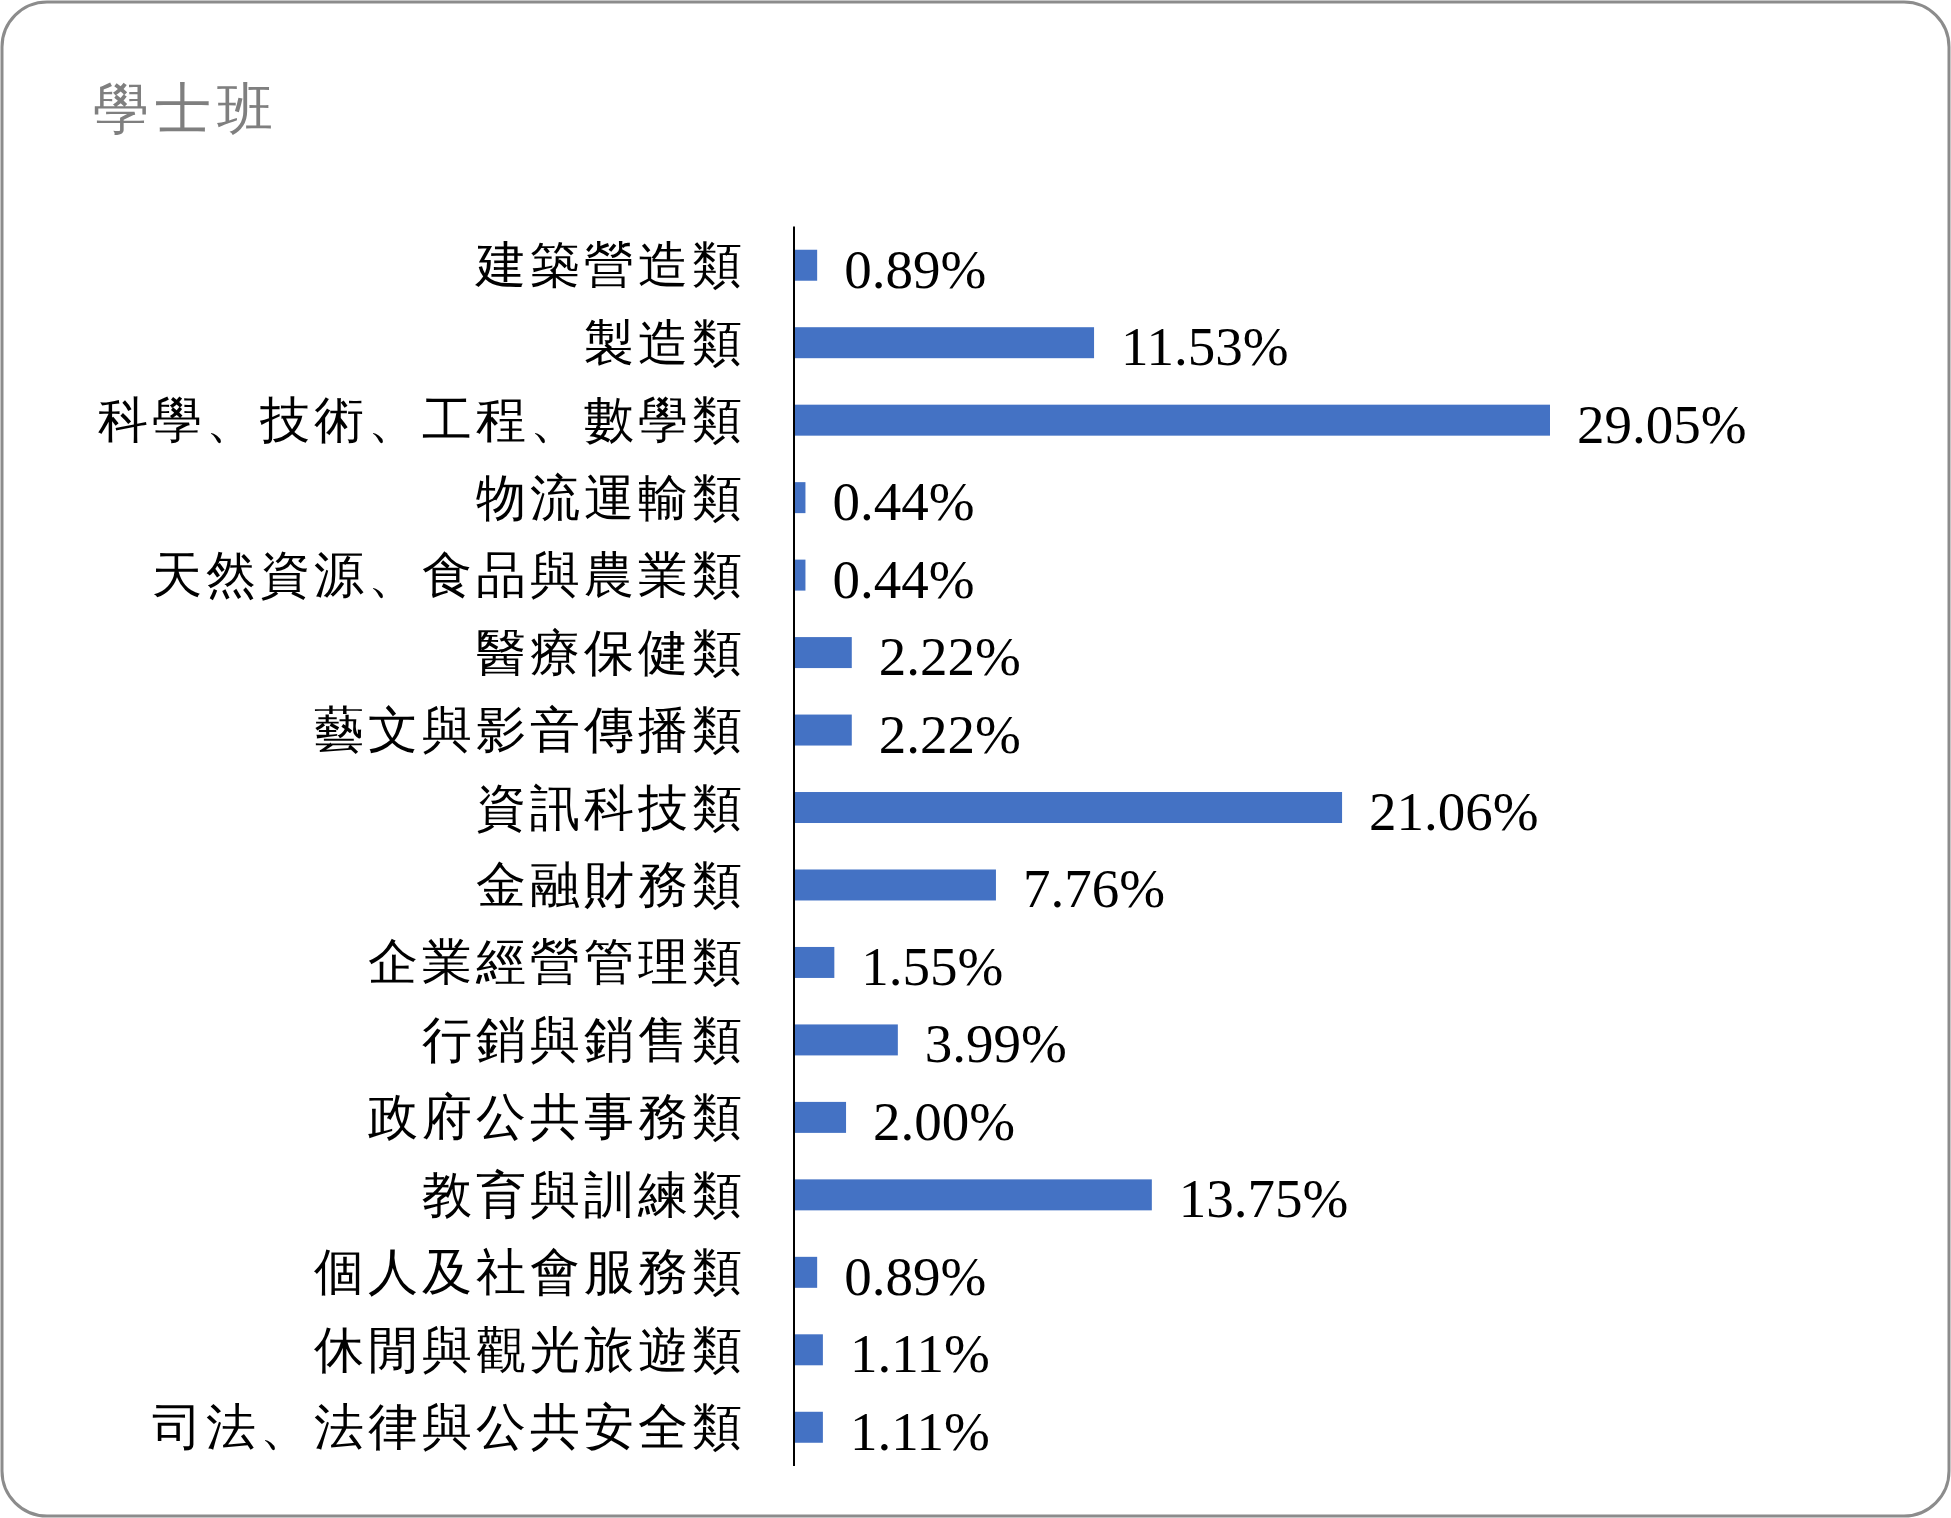  I want to click on y-tick-label: 物流運輸類, so click(611, 497).